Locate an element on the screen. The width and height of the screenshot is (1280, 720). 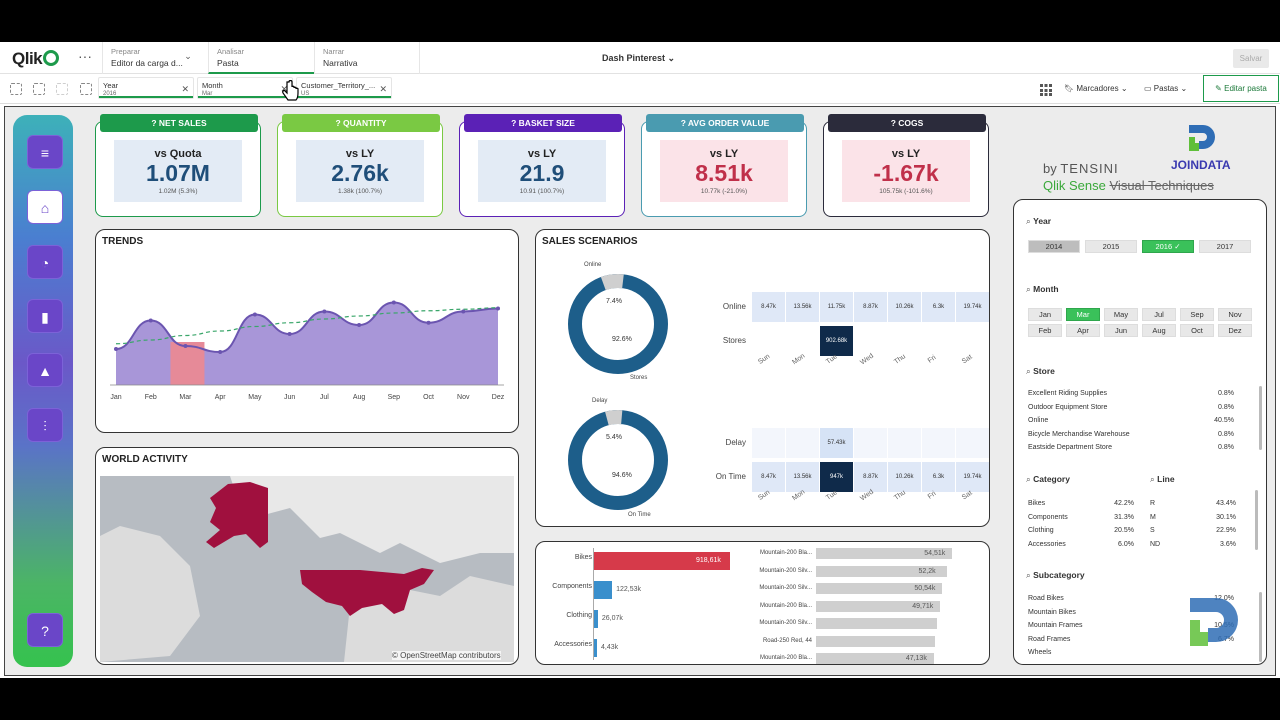
subcategory-option: Road Bikes 12.0% is located at coordinates (1131, 598).